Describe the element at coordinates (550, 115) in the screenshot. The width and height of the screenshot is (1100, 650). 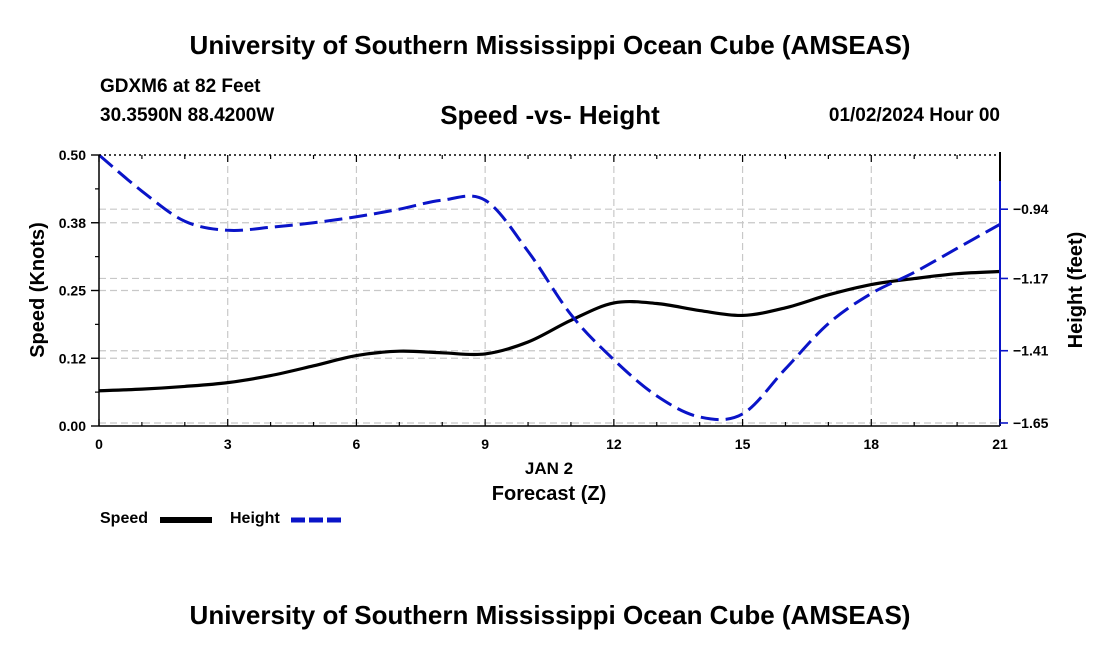
I see `chart-title: Speed -vs- Height` at that location.